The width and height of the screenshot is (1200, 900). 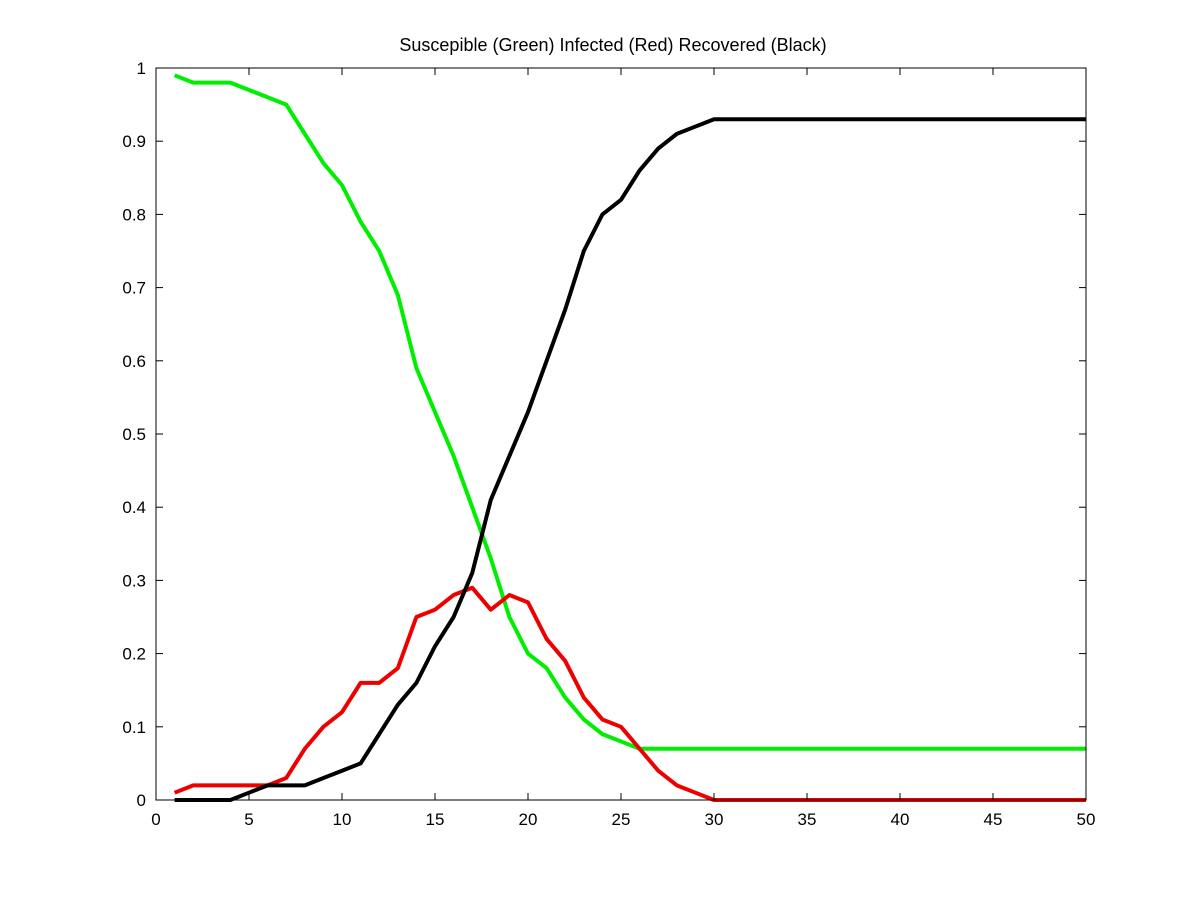 I want to click on y-tick-label: 0.4, so click(x=134, y=507).